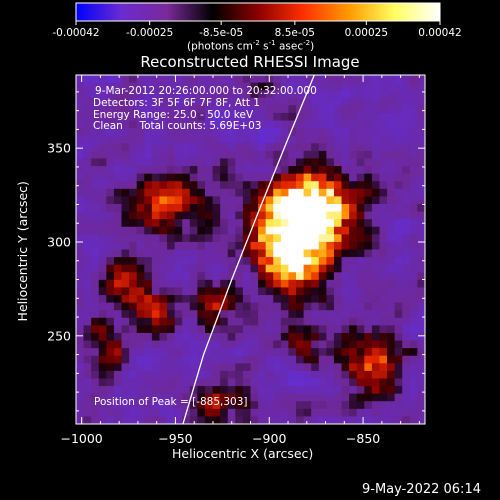 The height and width of the screenshot is (500, 500). Describe the element at coordinates (75, 33) in the screenshot. I see `colorbar-tick-label: -0.00042` at that location.